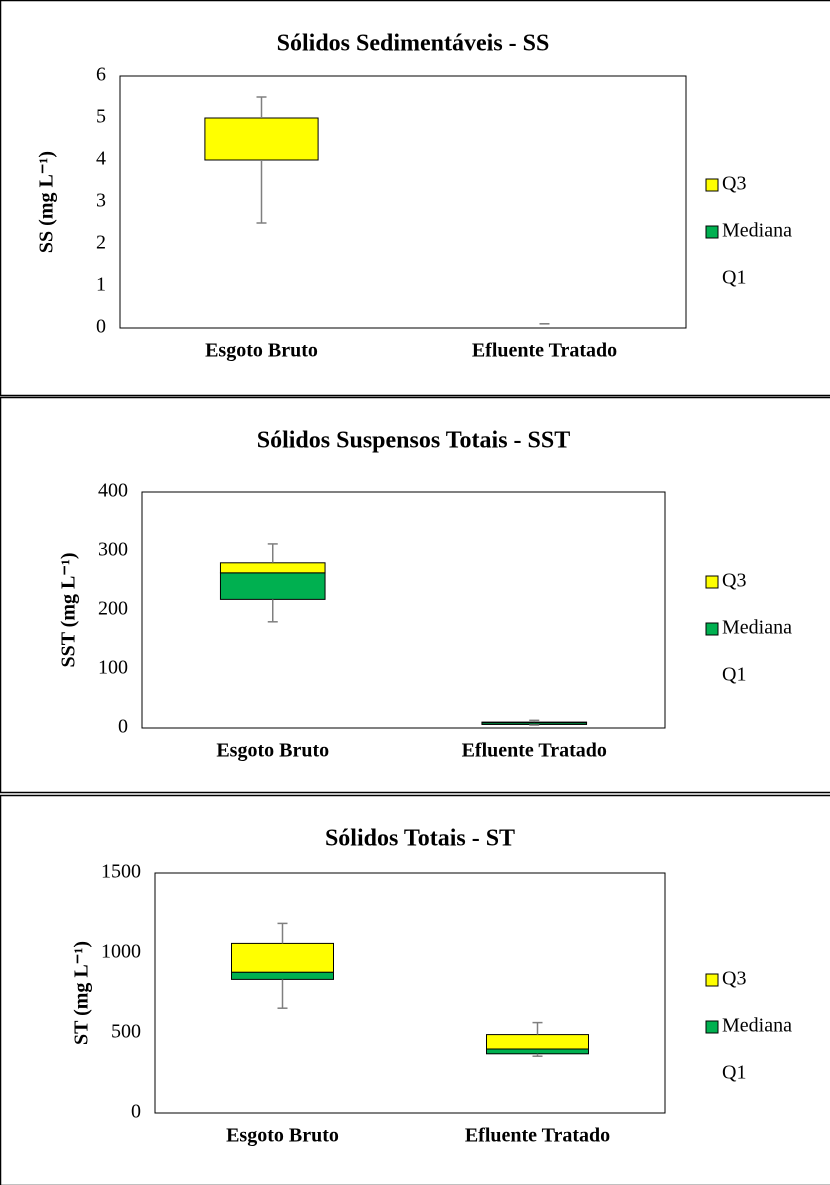 This screenshot has height=1185, width=830. What do you see at coordinates (113, 668) in the screenshot?
I see `y-tick-label: 100` at bounding box center [113, 668].